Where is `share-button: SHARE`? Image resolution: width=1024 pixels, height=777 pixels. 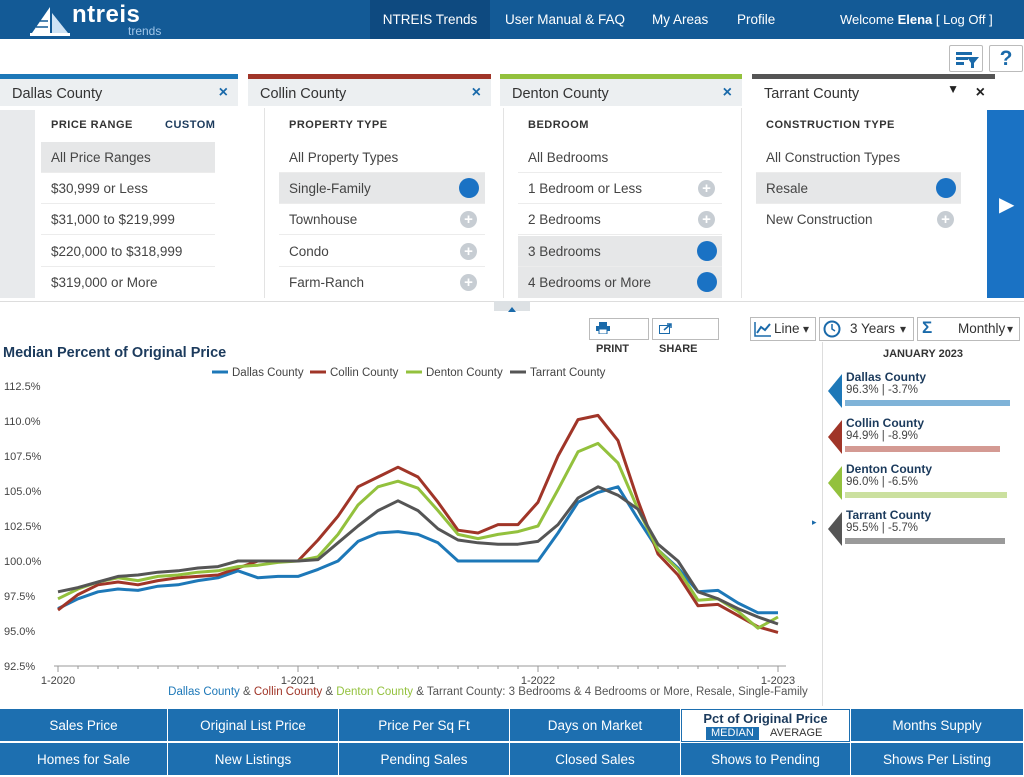
share-button: SHARE is located at coordinates (685, 336).